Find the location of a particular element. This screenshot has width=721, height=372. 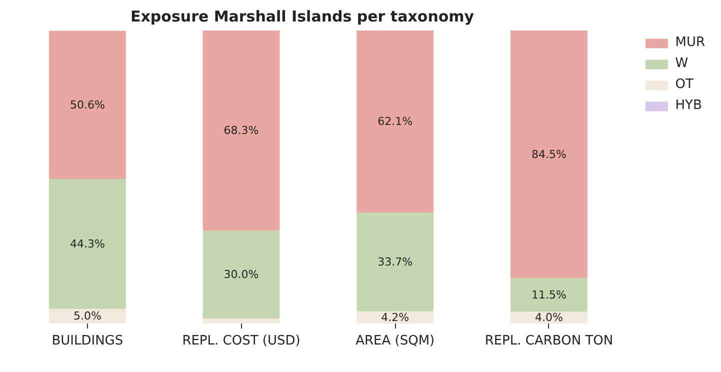

data-label: 5.0% is located at coordinates (87, 316).